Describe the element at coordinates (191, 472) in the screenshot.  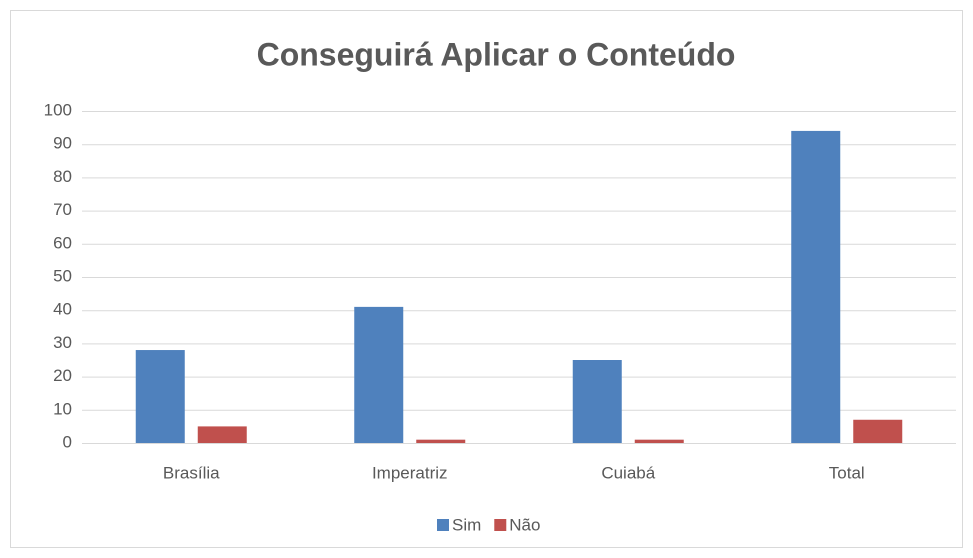
I see `x-tick-label: Brasília` at that location.